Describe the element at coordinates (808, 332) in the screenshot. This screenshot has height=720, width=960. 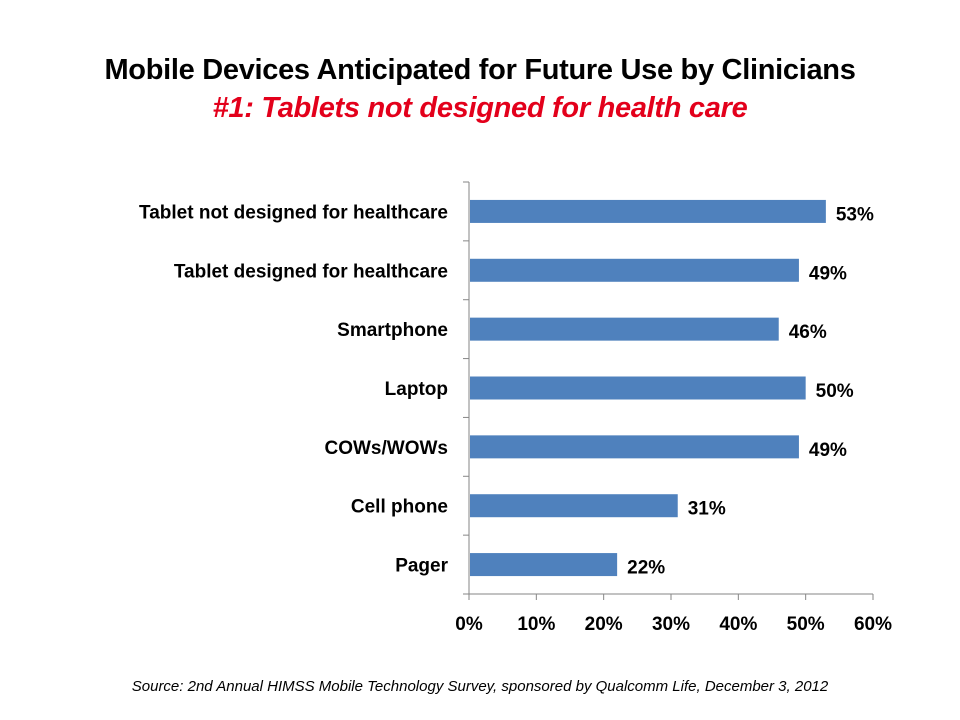
I see `data-label: 46%` at that location.